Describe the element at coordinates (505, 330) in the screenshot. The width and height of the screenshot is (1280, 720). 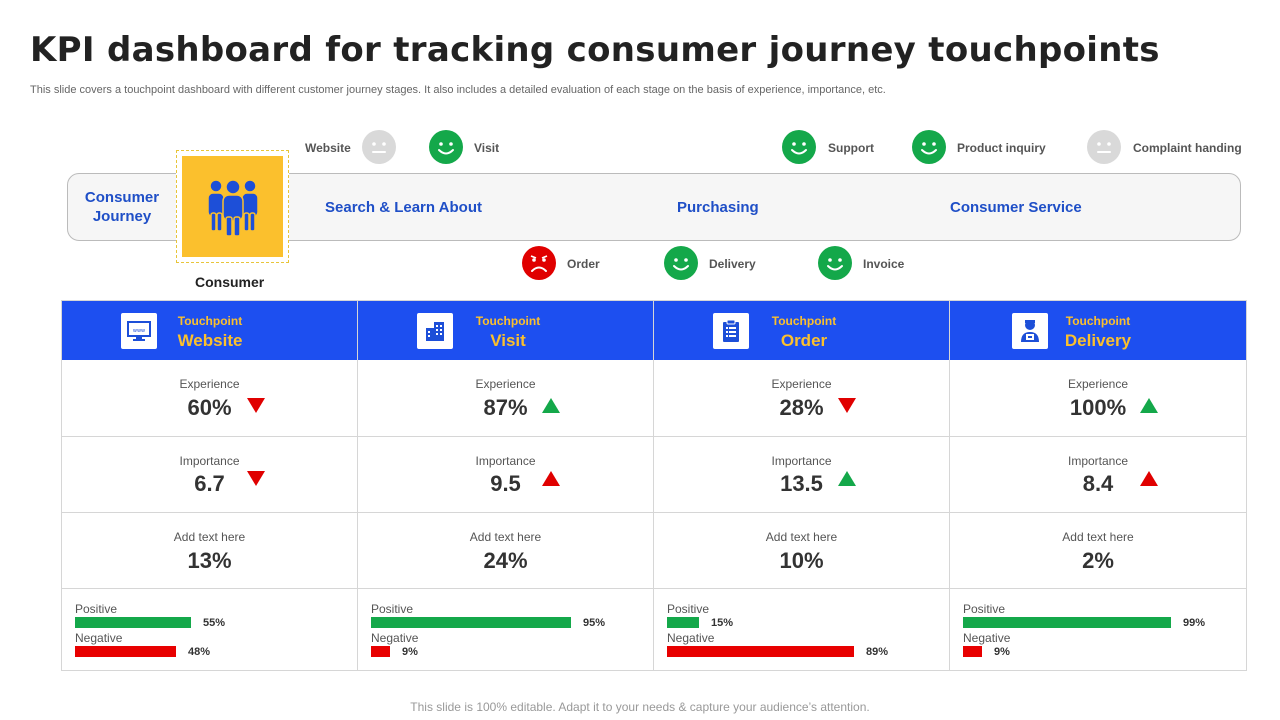
I see `touchpoint-header: Touchpoint Visit` at that location.